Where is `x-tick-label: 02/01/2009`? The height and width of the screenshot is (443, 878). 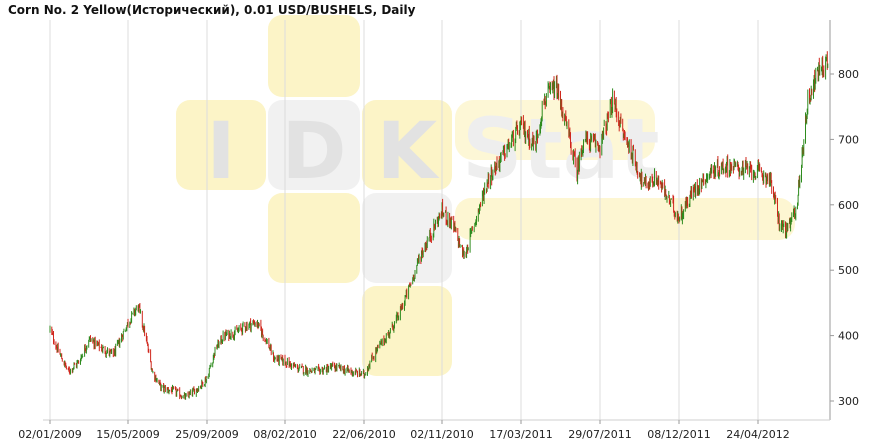 x-tick-label: 02/01/2009 is located at coordinates (49, 434).